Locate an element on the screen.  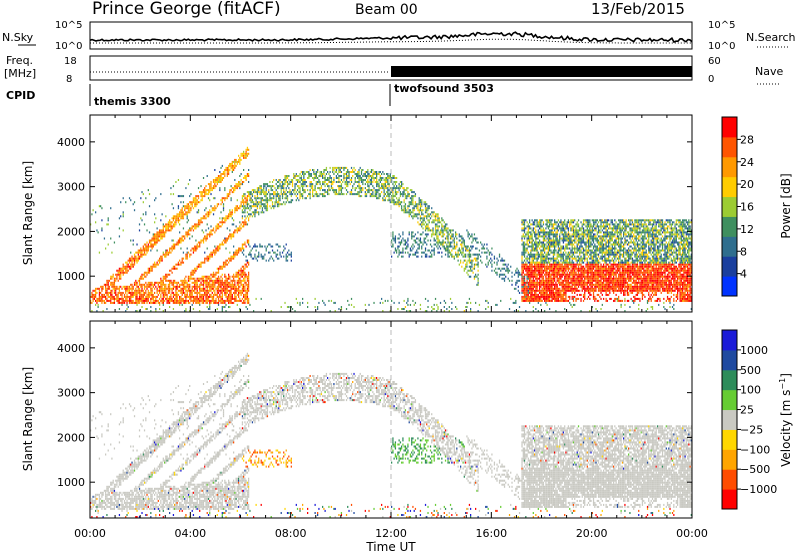
beam-title: Beam 00 is located at coordinates (386, 10).